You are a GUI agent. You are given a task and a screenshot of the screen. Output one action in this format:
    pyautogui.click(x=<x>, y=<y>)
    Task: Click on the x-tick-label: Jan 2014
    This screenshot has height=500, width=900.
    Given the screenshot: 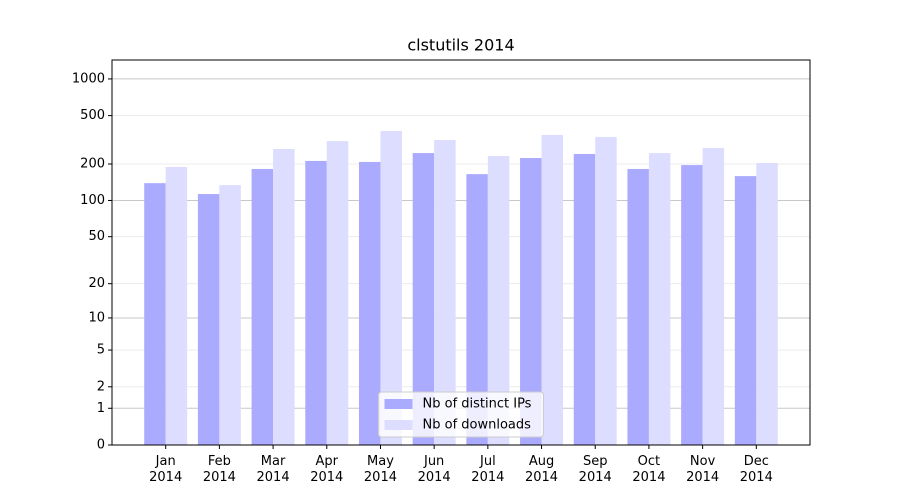 What is the action you would take?
    pyautogui.click(x=165, y=469)
    